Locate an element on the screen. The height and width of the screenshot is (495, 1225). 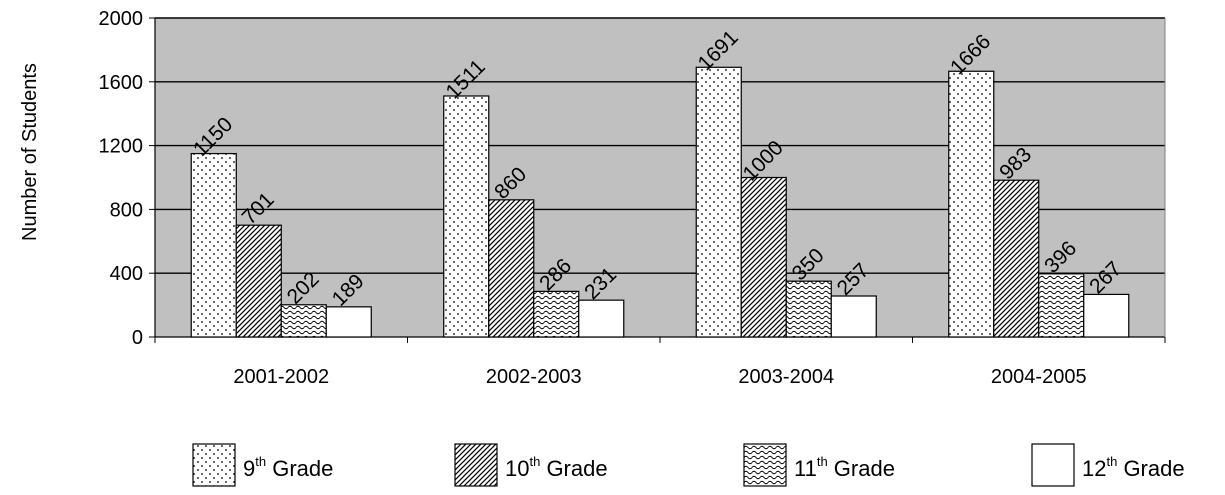
y-tick-label: 400 is located at coordinates (126, 274).